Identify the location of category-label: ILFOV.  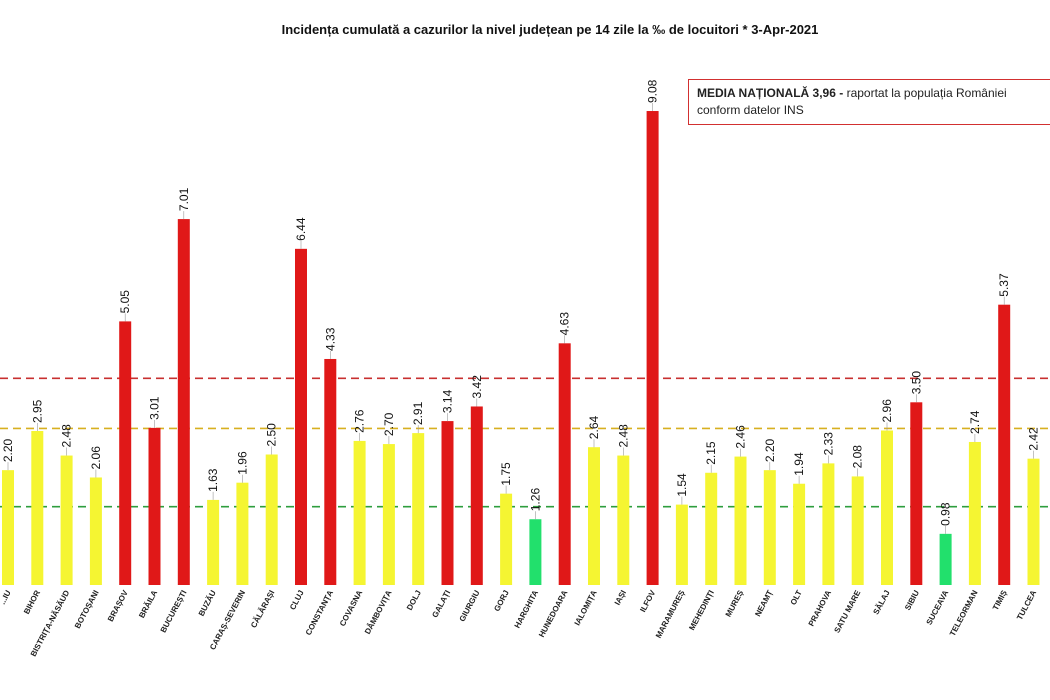
(647, 601).